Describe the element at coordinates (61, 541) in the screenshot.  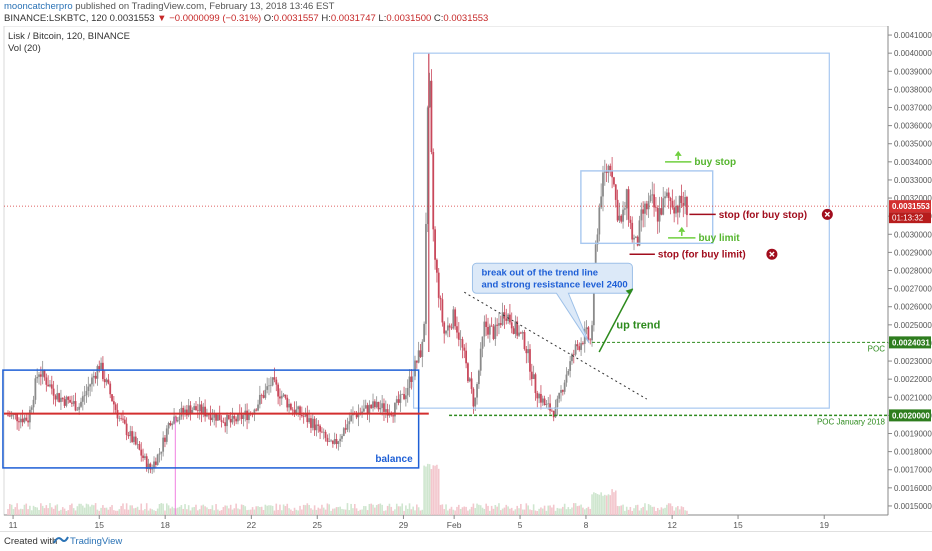
I see `tradingview-logo-icon` at that location.